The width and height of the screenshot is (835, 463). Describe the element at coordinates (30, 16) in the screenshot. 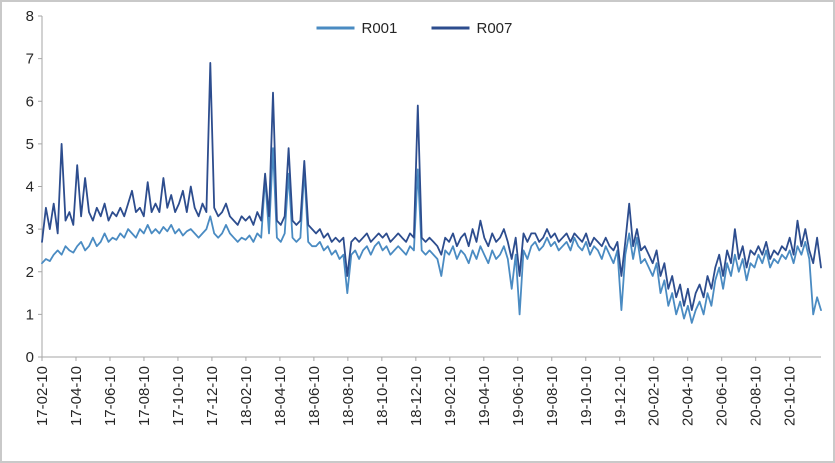

I see `y-axis-tick-label: 8` at that location.